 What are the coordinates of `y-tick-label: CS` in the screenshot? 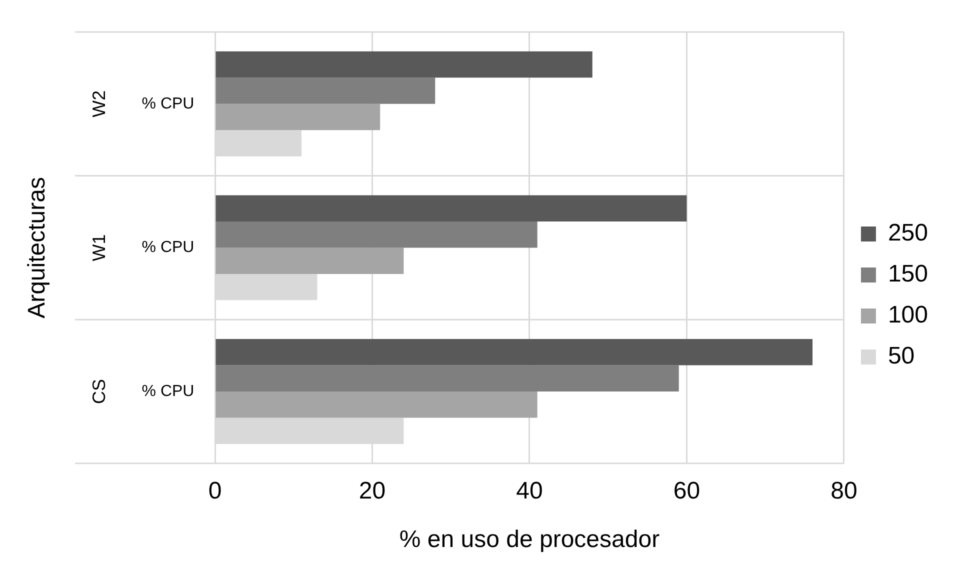 It's located at (98, 391).